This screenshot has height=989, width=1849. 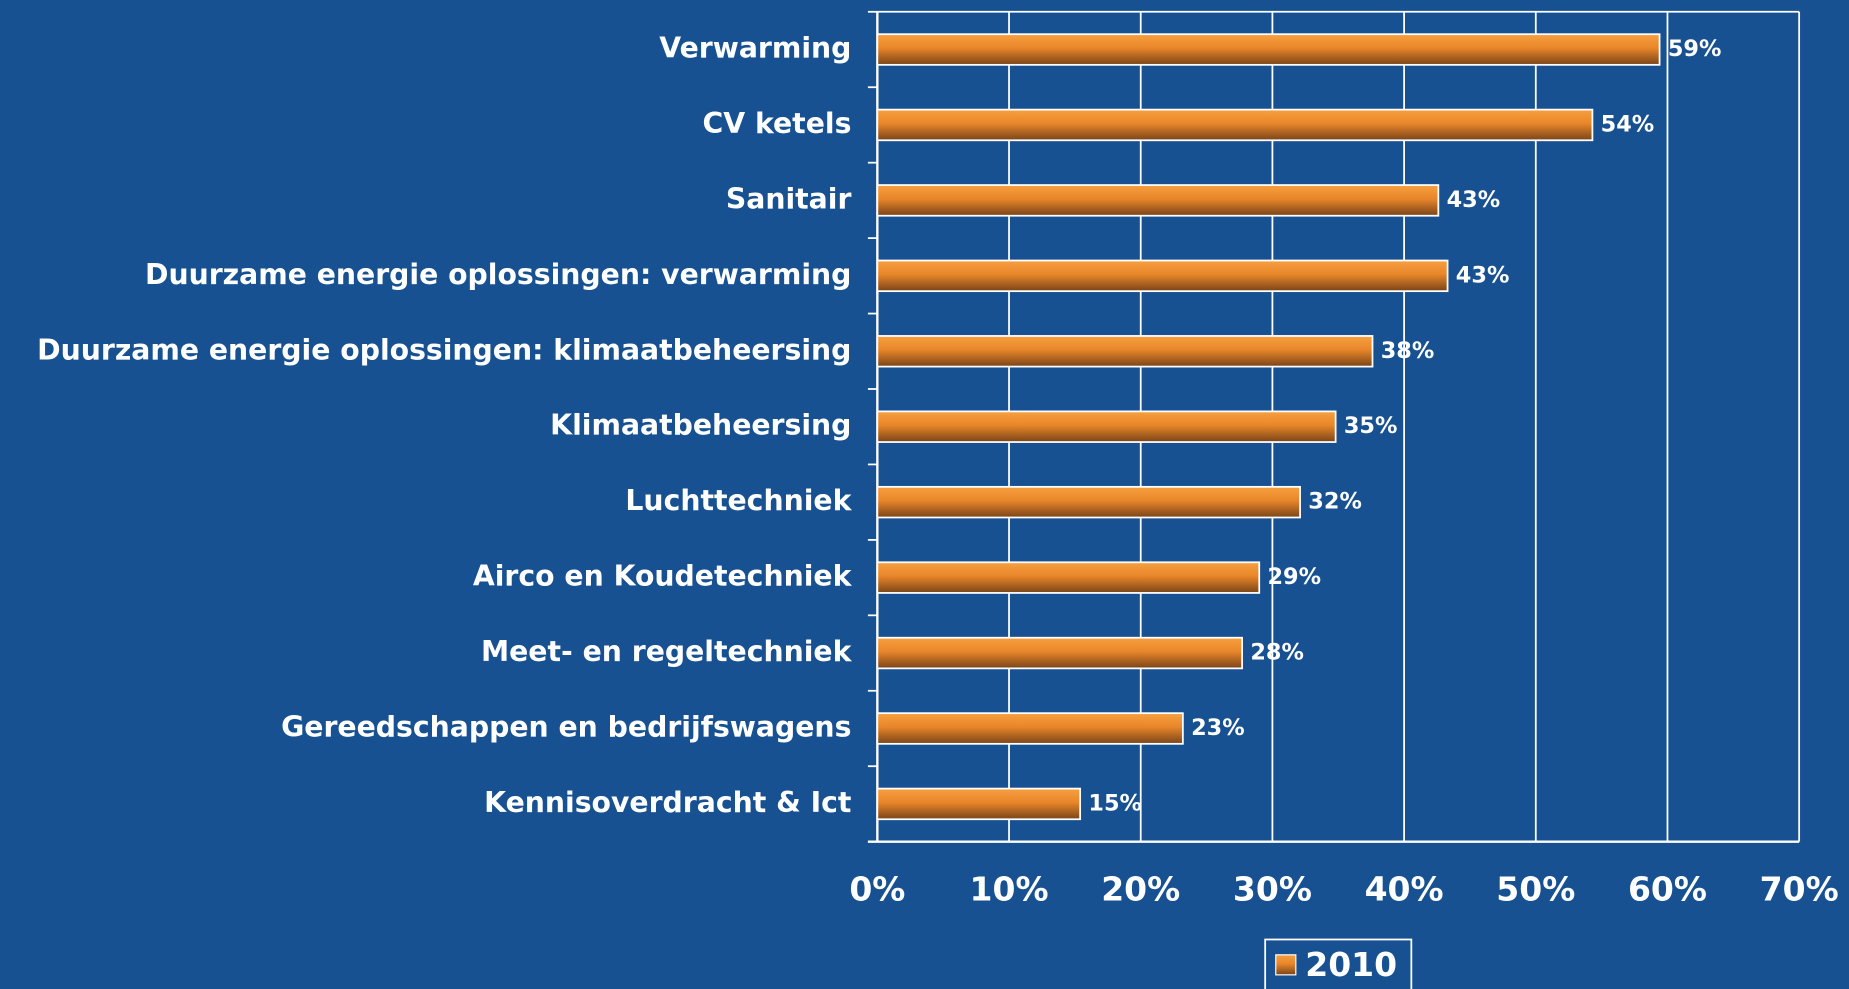 What do you see at coordinates (498, 274) in the screenshot?
I see `category-label: Duurzame energie oplossingen: verwarming` at bounding box center [498, 274].